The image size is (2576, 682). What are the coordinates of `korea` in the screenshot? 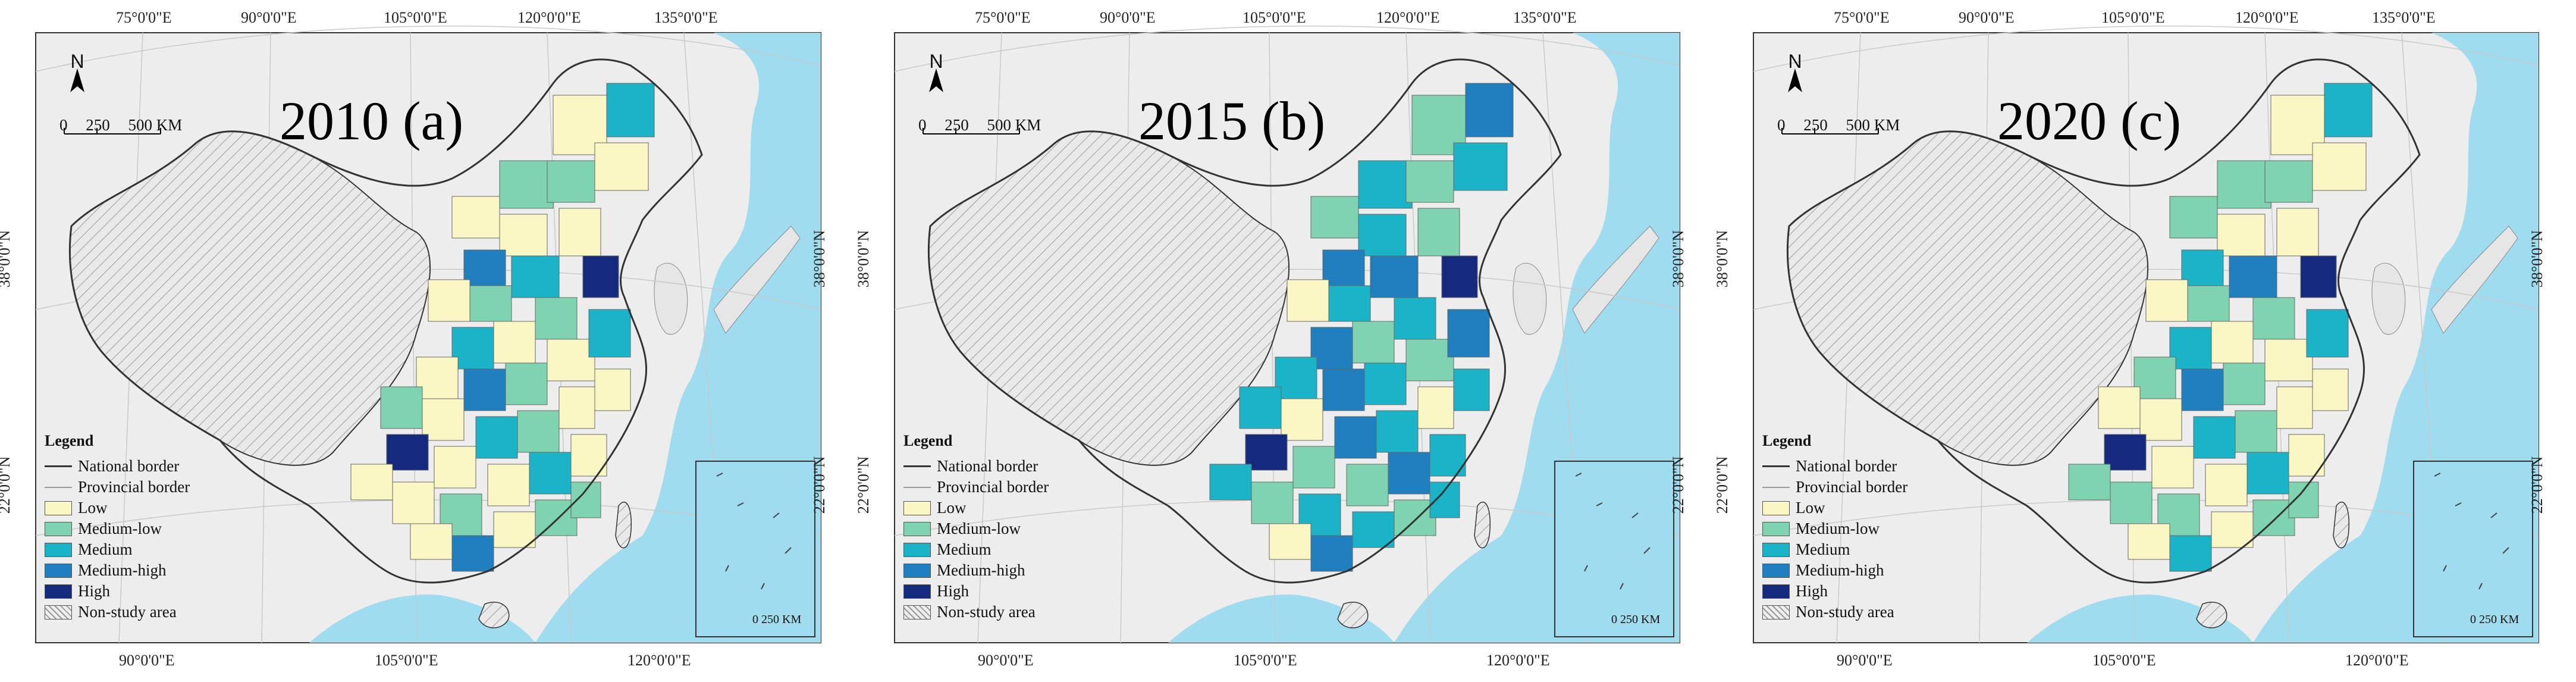 It's located at (1530, 298).